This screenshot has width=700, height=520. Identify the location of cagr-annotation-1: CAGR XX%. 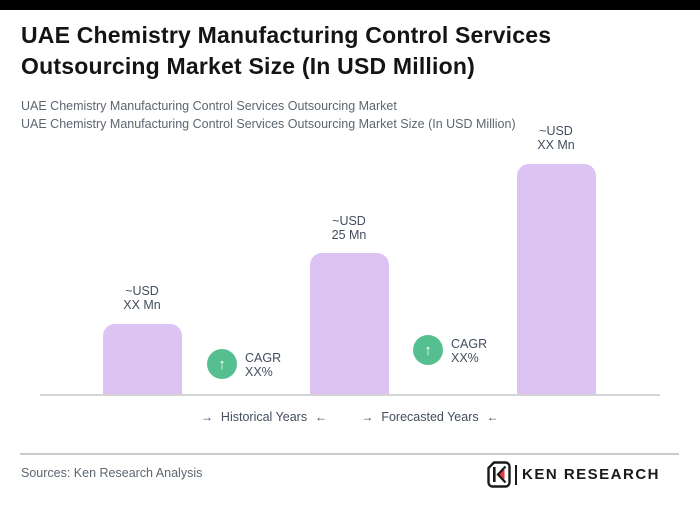
(263, 365).